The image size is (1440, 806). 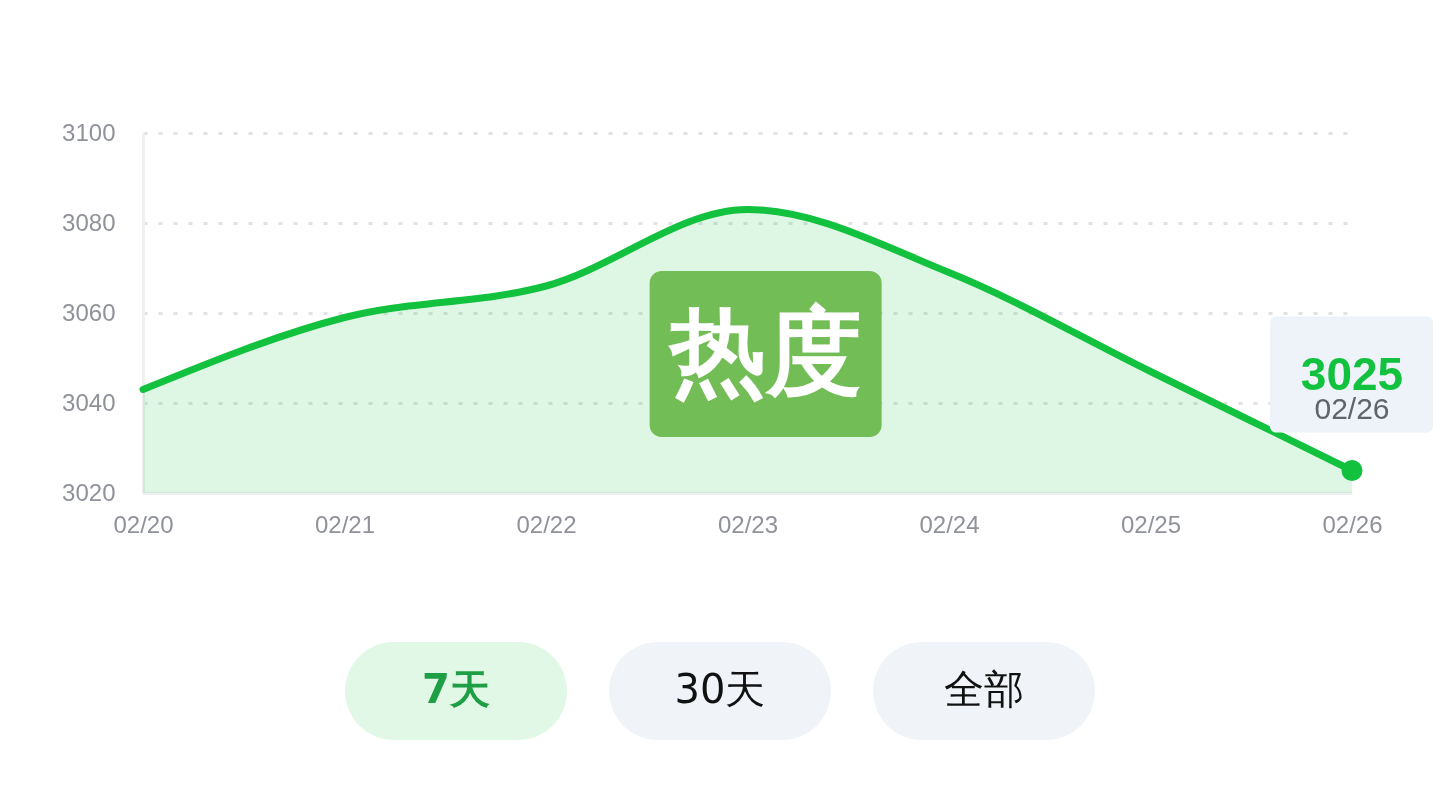 I want to click on x-tick-label: 02/20, so click(x=143, y=524).